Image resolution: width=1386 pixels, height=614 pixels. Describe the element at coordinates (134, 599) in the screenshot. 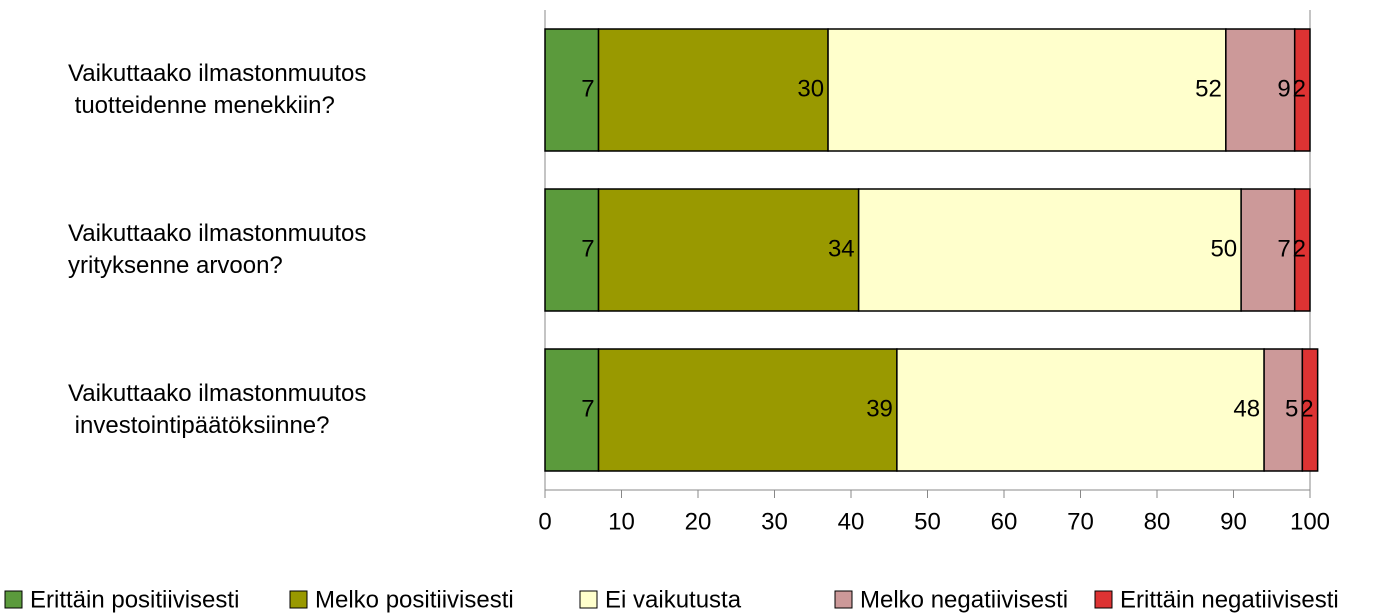

I see `legend-label: Erittäin positiivisesti` at that location.